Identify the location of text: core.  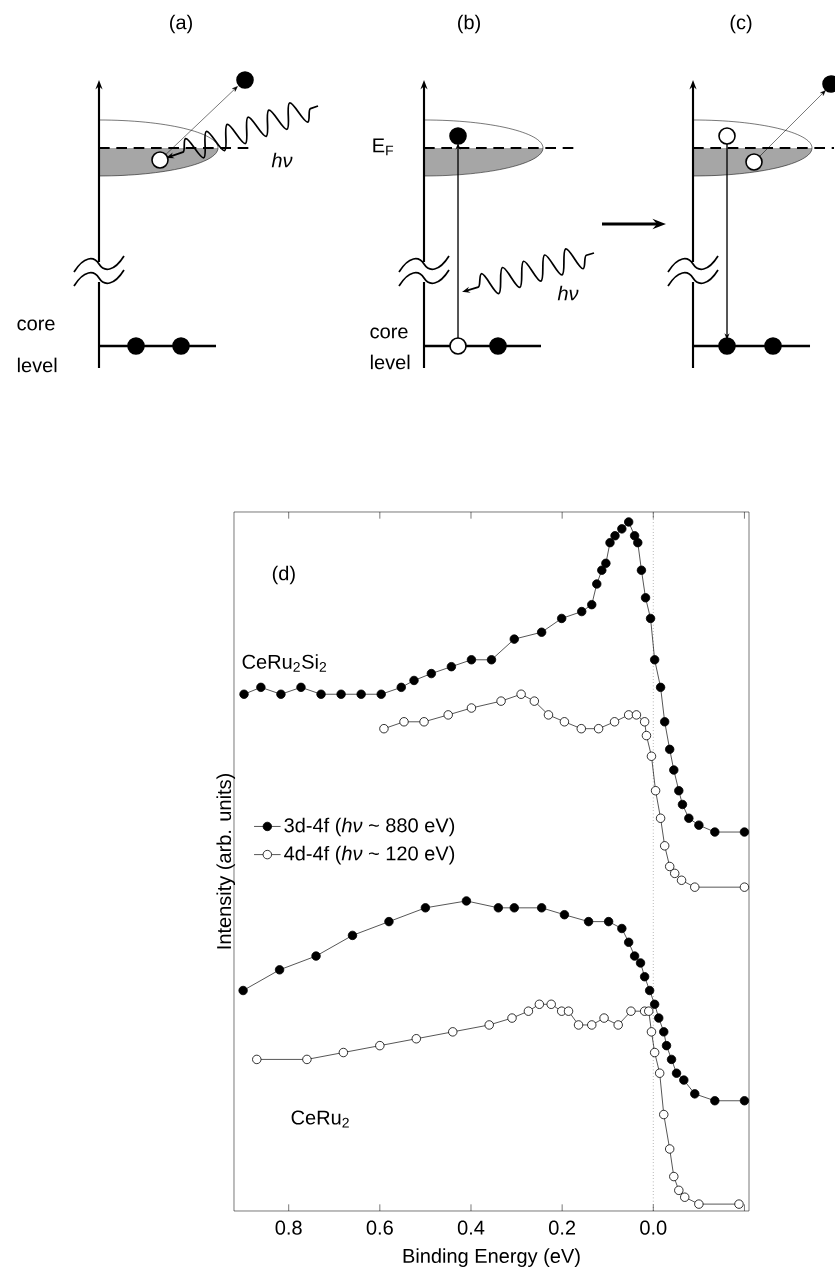
(36, 325).